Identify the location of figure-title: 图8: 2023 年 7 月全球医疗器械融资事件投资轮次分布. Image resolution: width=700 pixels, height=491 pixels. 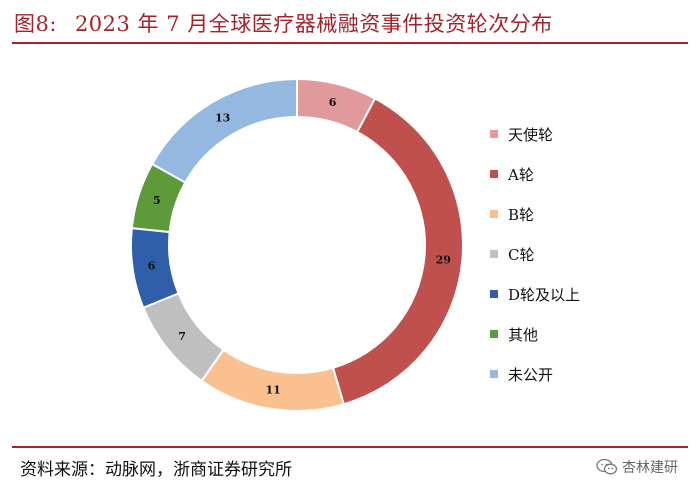
(283, 23).